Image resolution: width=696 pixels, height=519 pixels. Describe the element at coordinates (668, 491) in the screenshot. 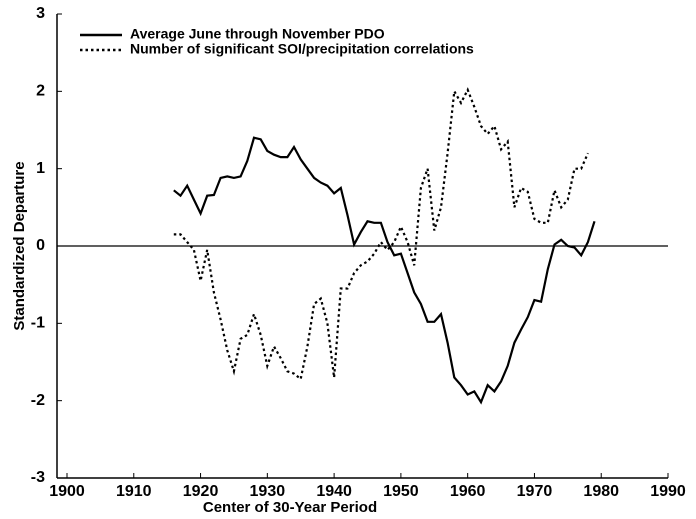

I see `x-tick-label: 1990` at that location.